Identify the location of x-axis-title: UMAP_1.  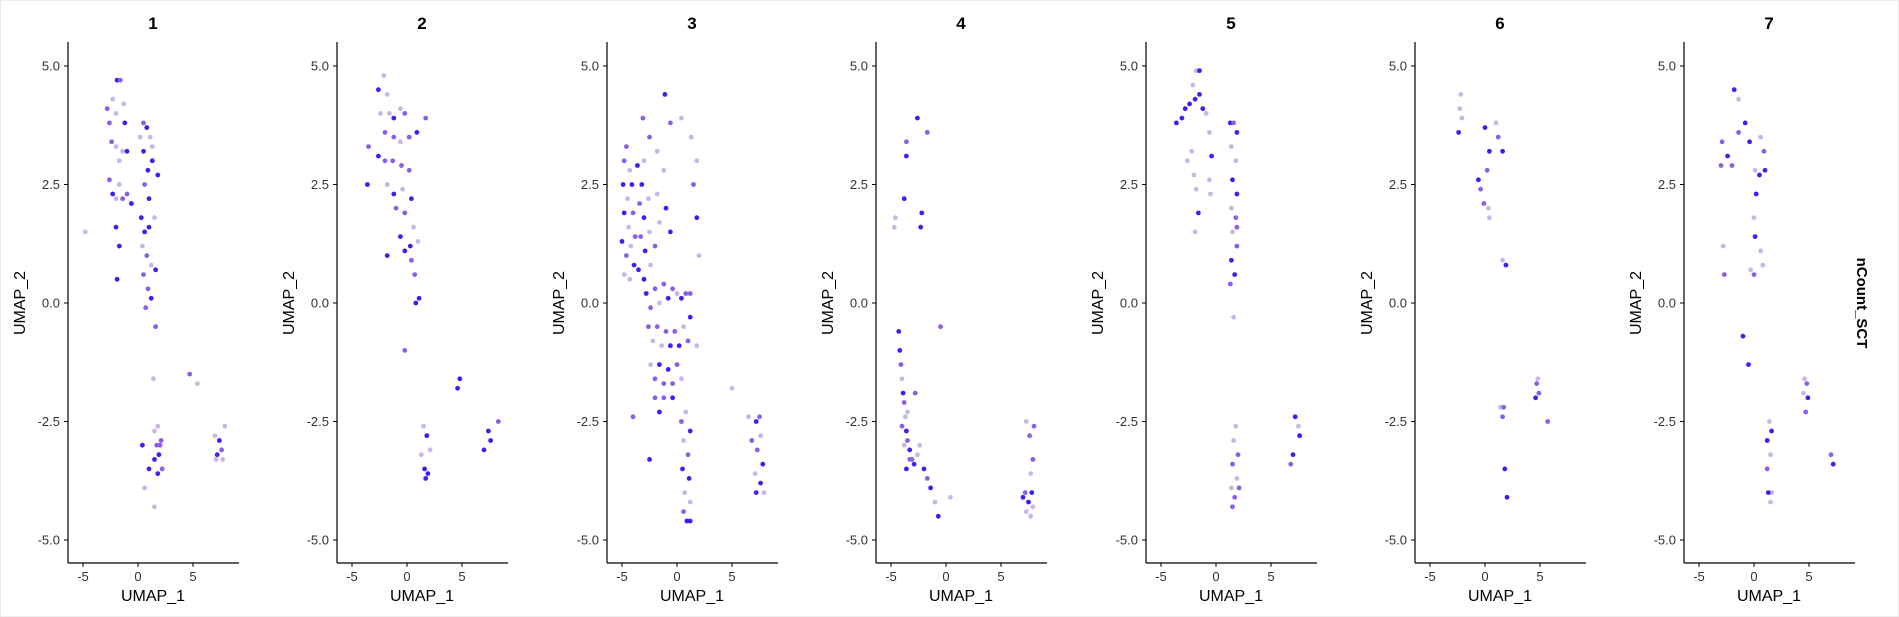
(692, 596).